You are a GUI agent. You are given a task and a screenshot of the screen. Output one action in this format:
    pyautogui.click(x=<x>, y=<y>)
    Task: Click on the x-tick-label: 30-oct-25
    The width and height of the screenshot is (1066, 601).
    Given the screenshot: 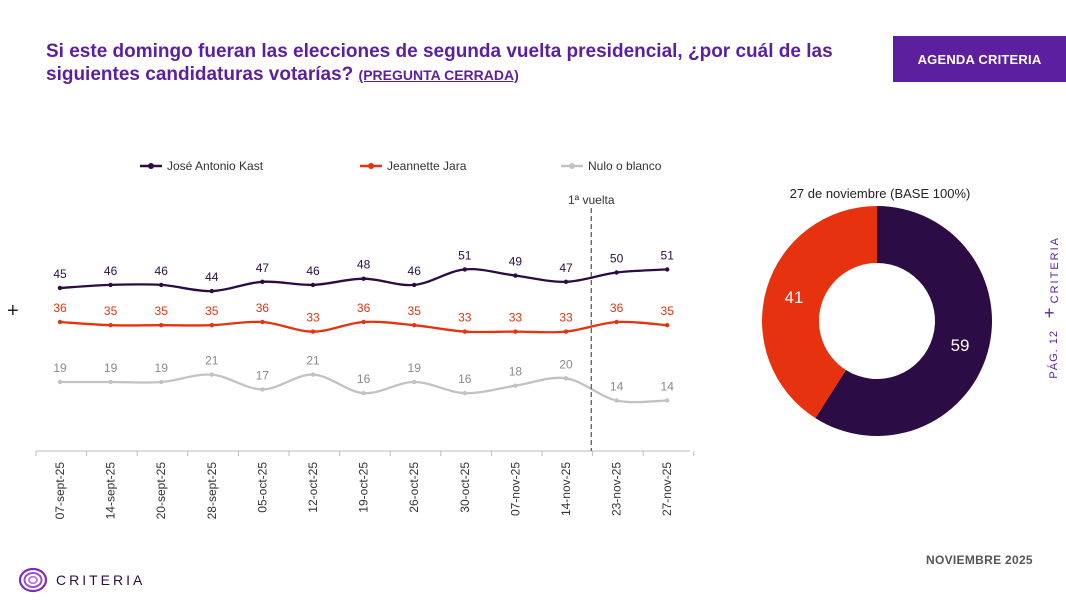 What is the action you would take?
    pyautogui.click(x=465, y=487)
    